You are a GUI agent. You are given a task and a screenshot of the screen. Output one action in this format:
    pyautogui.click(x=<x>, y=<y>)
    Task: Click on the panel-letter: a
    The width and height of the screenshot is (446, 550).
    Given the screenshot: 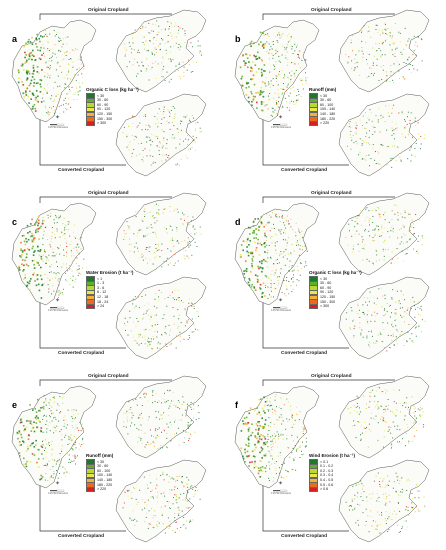 What is the action you would take?
    pyautogui.click(x=15, y=39)
    